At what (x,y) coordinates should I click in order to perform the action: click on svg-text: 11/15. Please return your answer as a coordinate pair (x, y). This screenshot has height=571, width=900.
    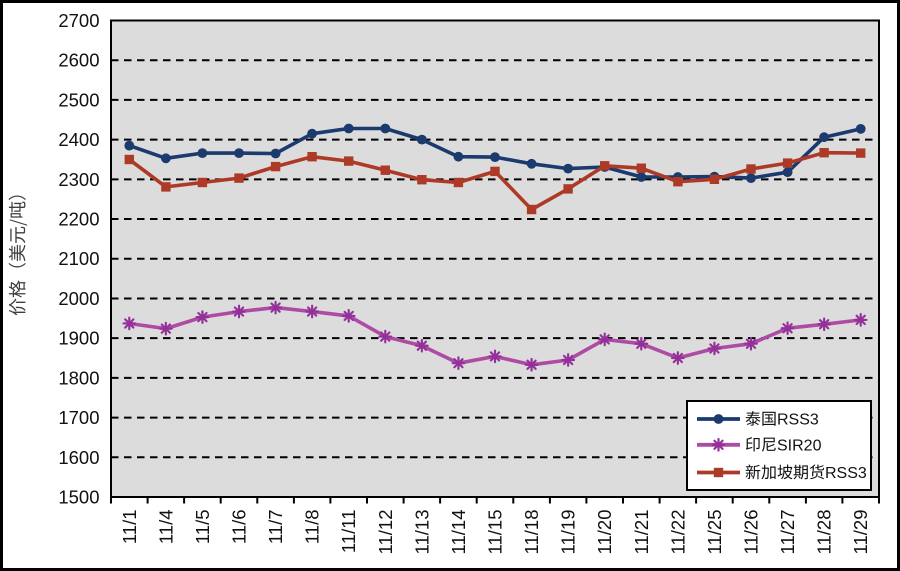
    Looking at the image, I should click on (495, 532).